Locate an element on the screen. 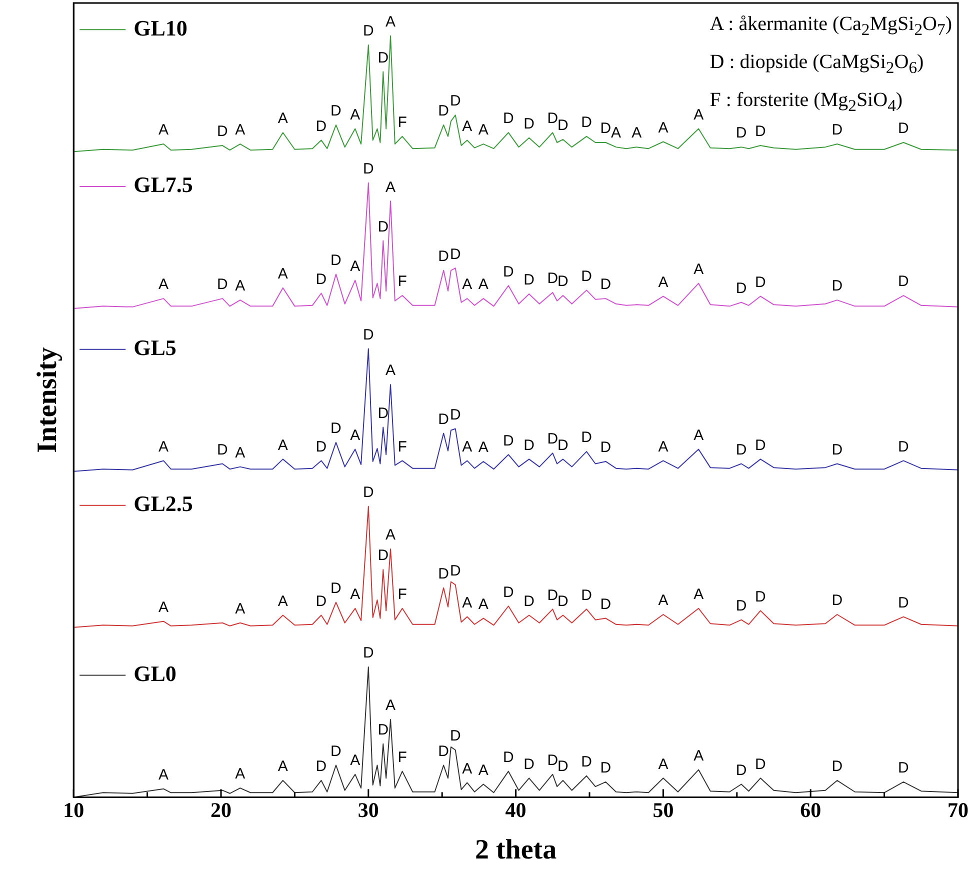 The height and width of the screenshot is (886, 976). x-tick-label: 50 is located at coordinates (663, 810).